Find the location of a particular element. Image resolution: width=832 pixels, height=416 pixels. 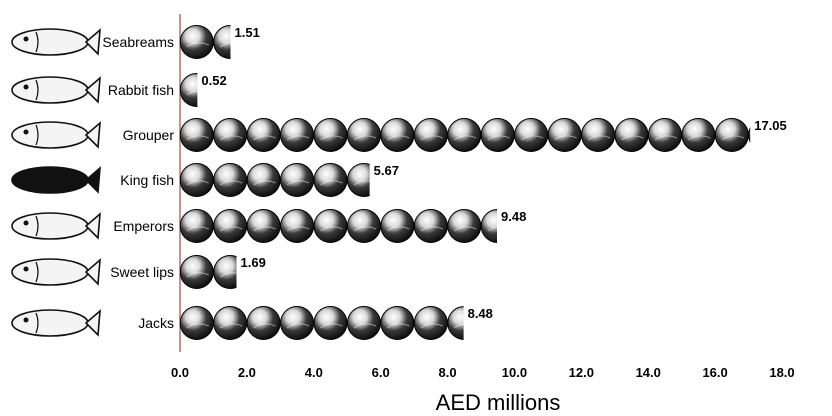

category-label: Seabreams is located at coordinates (138, 42).